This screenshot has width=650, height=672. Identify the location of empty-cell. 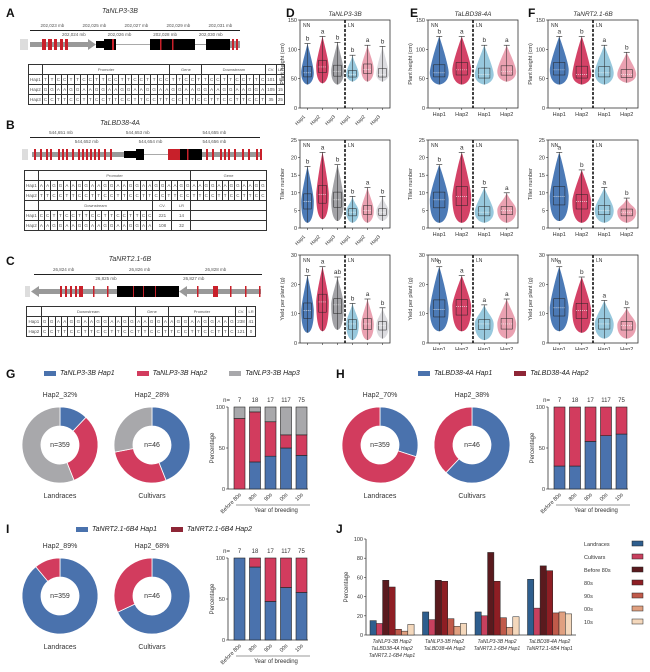
(228, 205).